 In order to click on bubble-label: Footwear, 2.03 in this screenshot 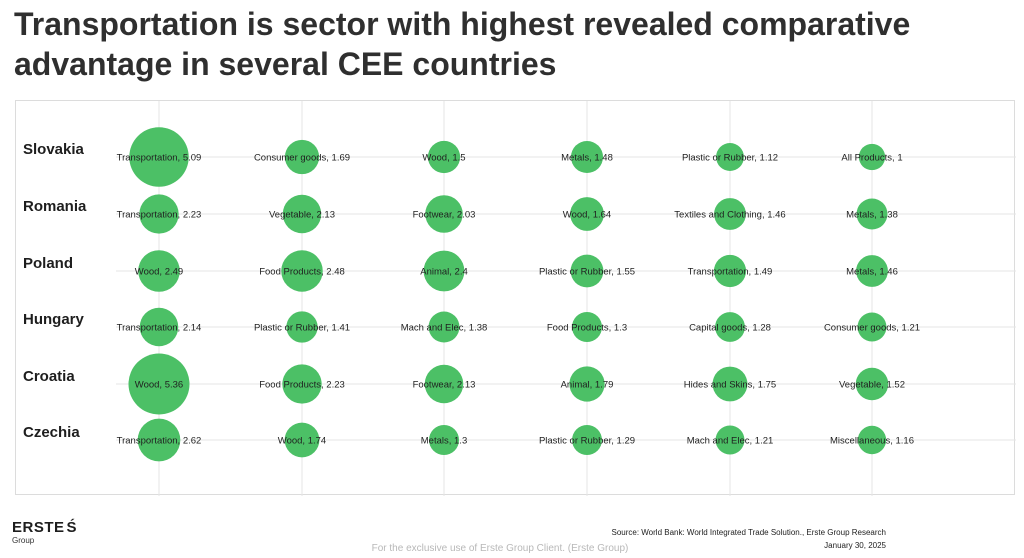, I will do `click(444, 215)`.